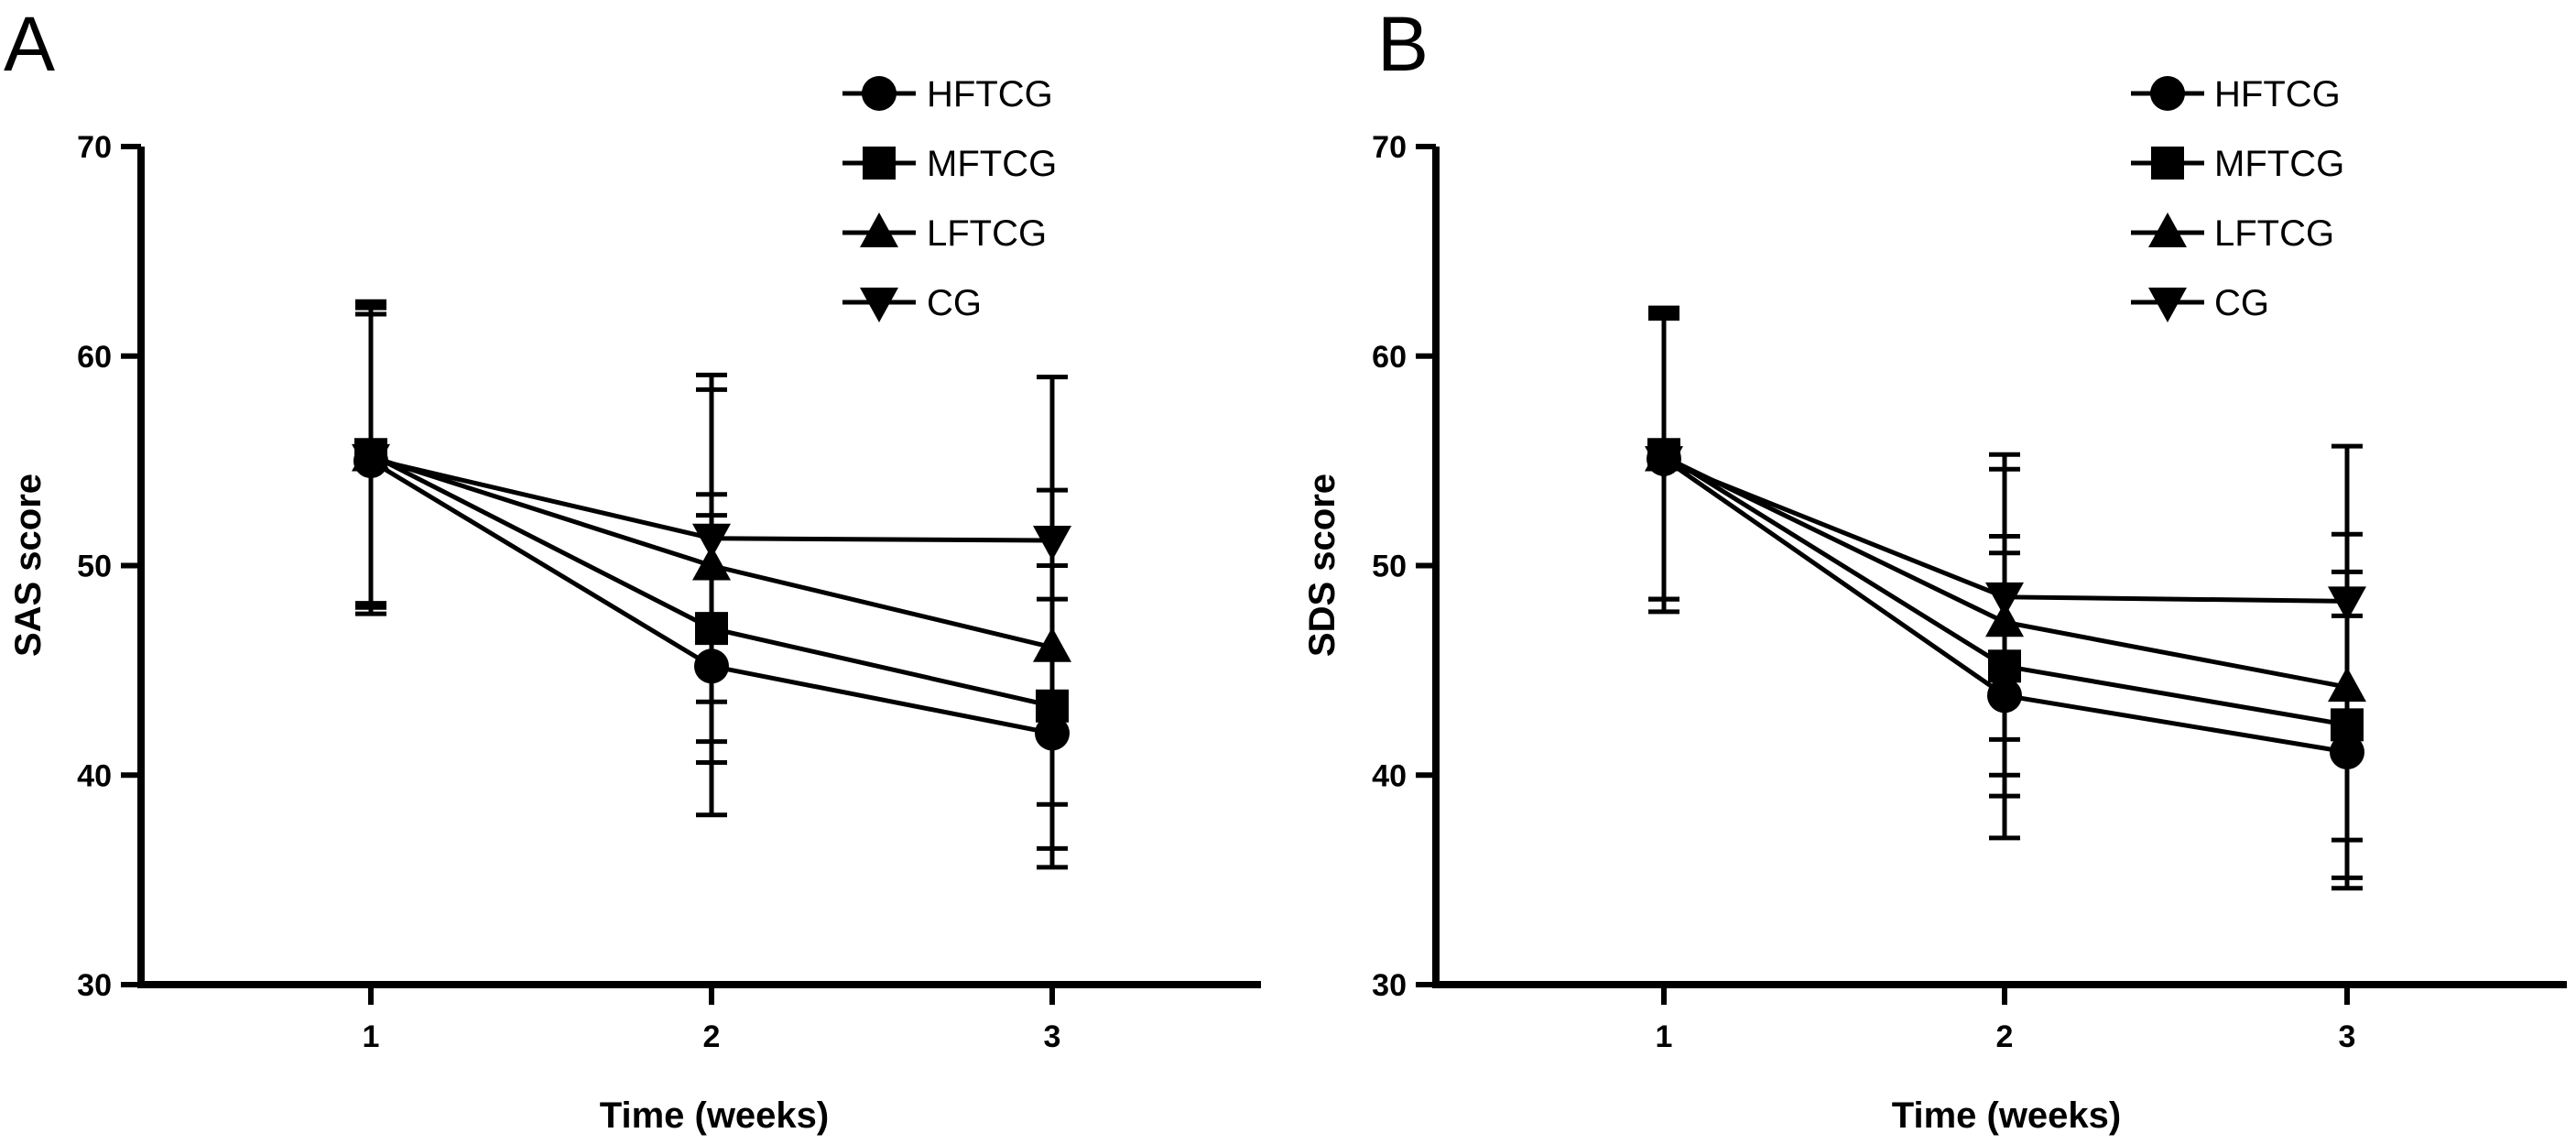 The height and width of the screenshot is (1144, 2576). Describe the element at coordinates (29, 44) in the screenshot. I see `panel-label: A` at that location.